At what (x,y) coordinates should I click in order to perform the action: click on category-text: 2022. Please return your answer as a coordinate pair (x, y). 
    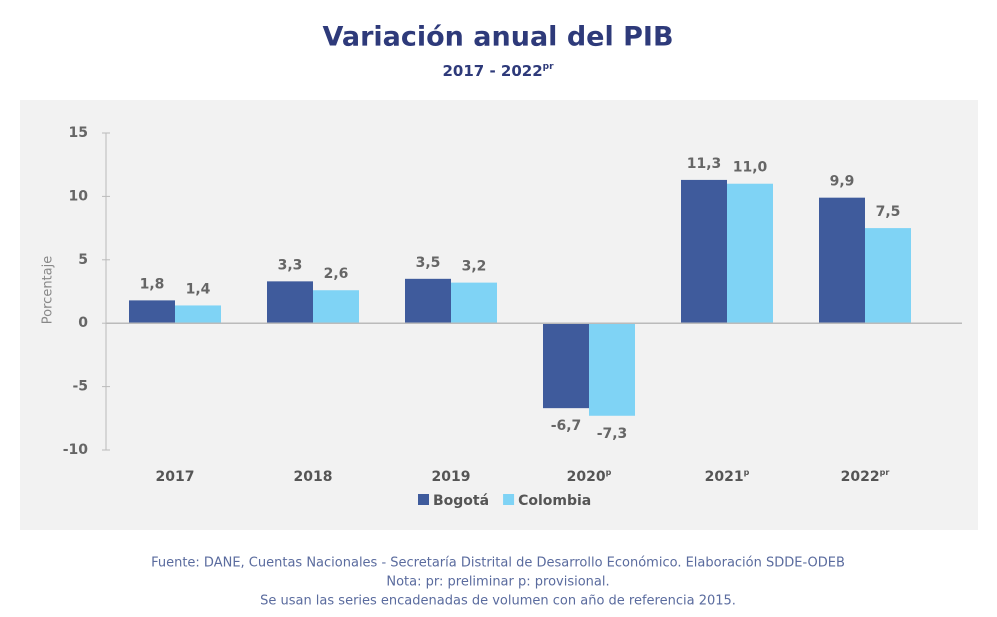
    Looking at the image, I should click on (860, 477).